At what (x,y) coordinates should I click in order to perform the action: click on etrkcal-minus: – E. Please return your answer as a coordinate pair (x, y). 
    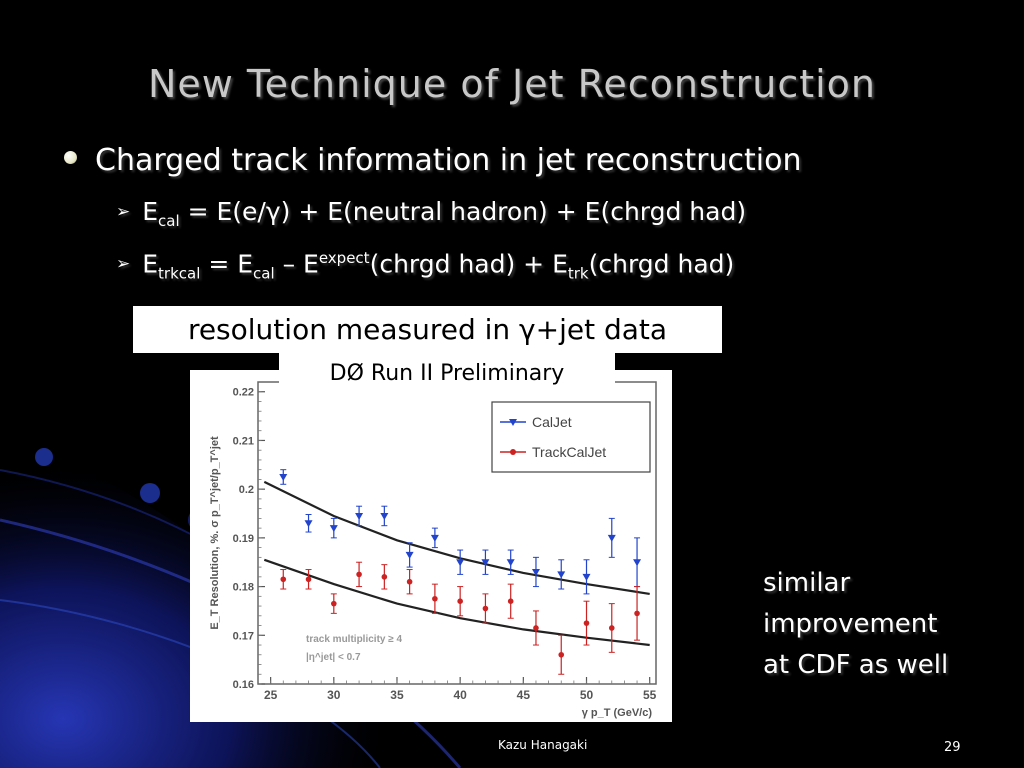
    Looking at the image, I should click on (296, 264).